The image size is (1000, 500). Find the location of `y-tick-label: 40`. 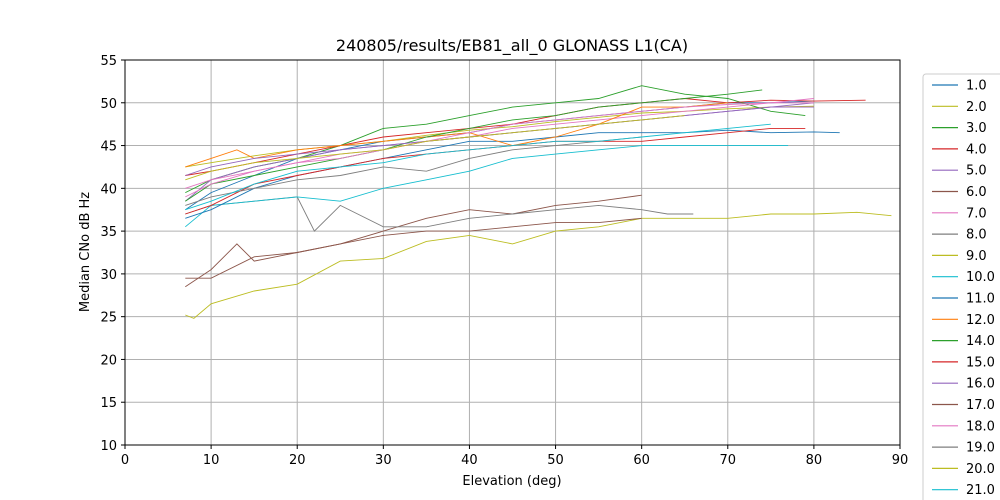

y-tick-label: 40 is located at coordinates (108, 189).